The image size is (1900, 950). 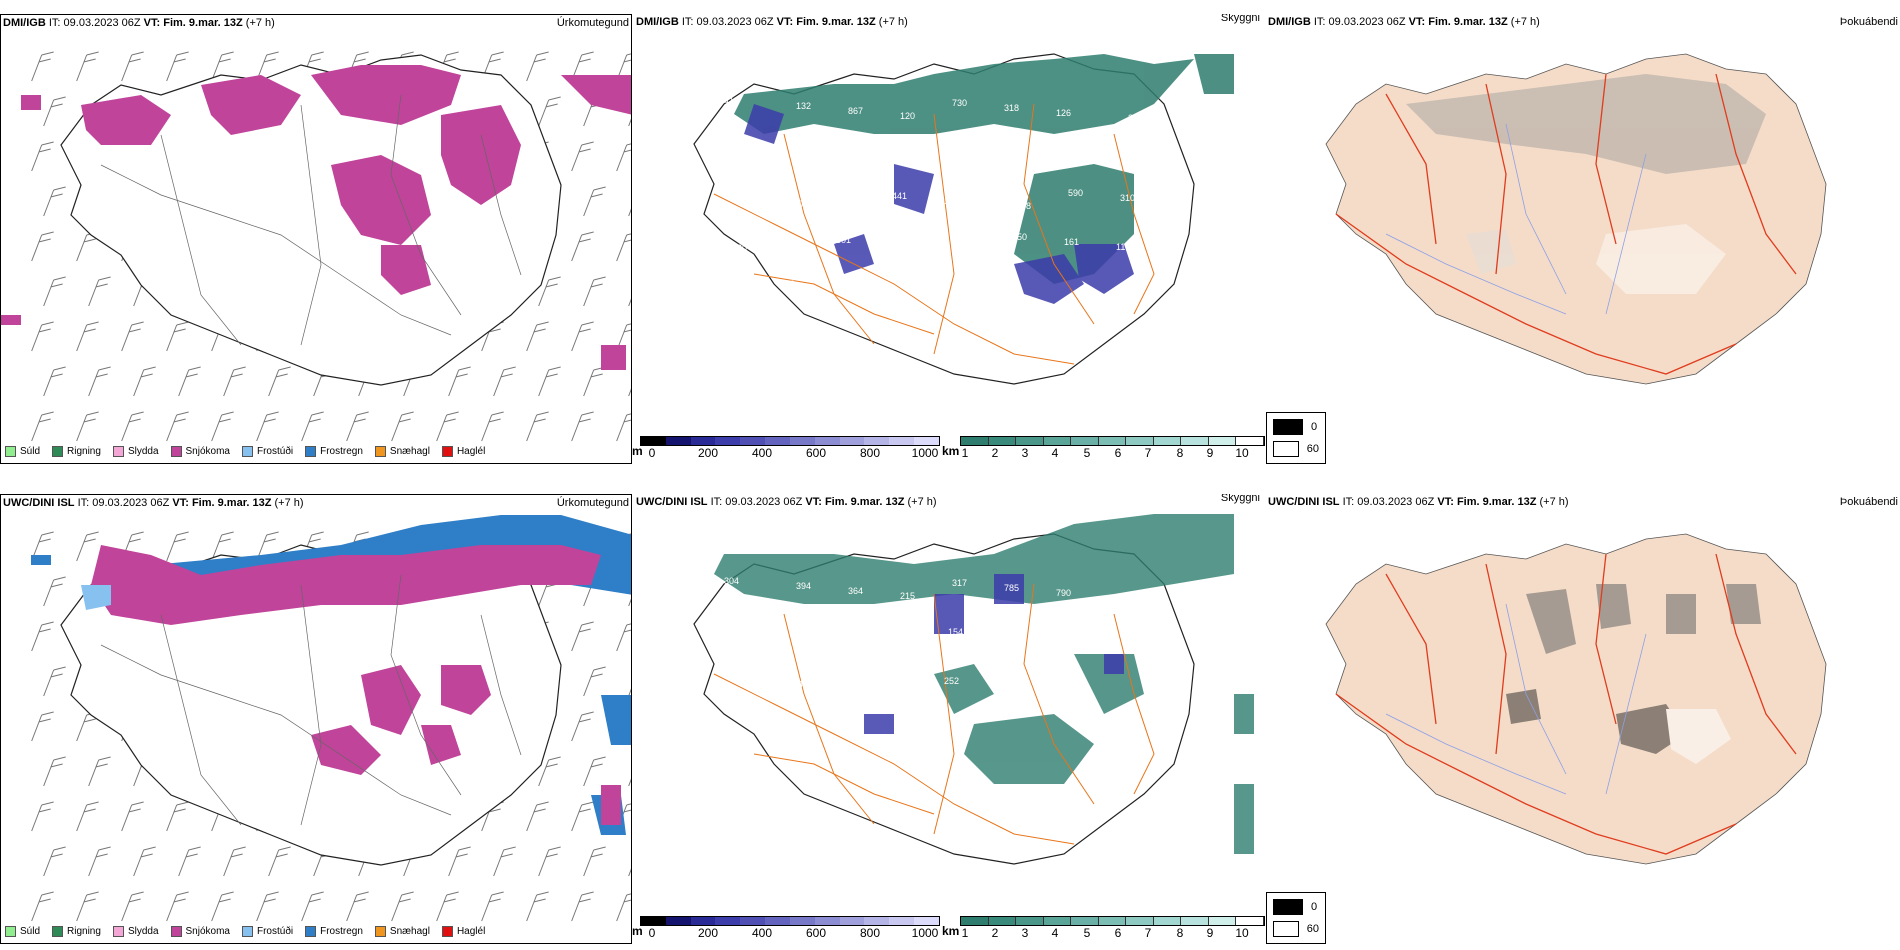 I want to click on cloud-base-label: 630, so click(x=1135, y=598).